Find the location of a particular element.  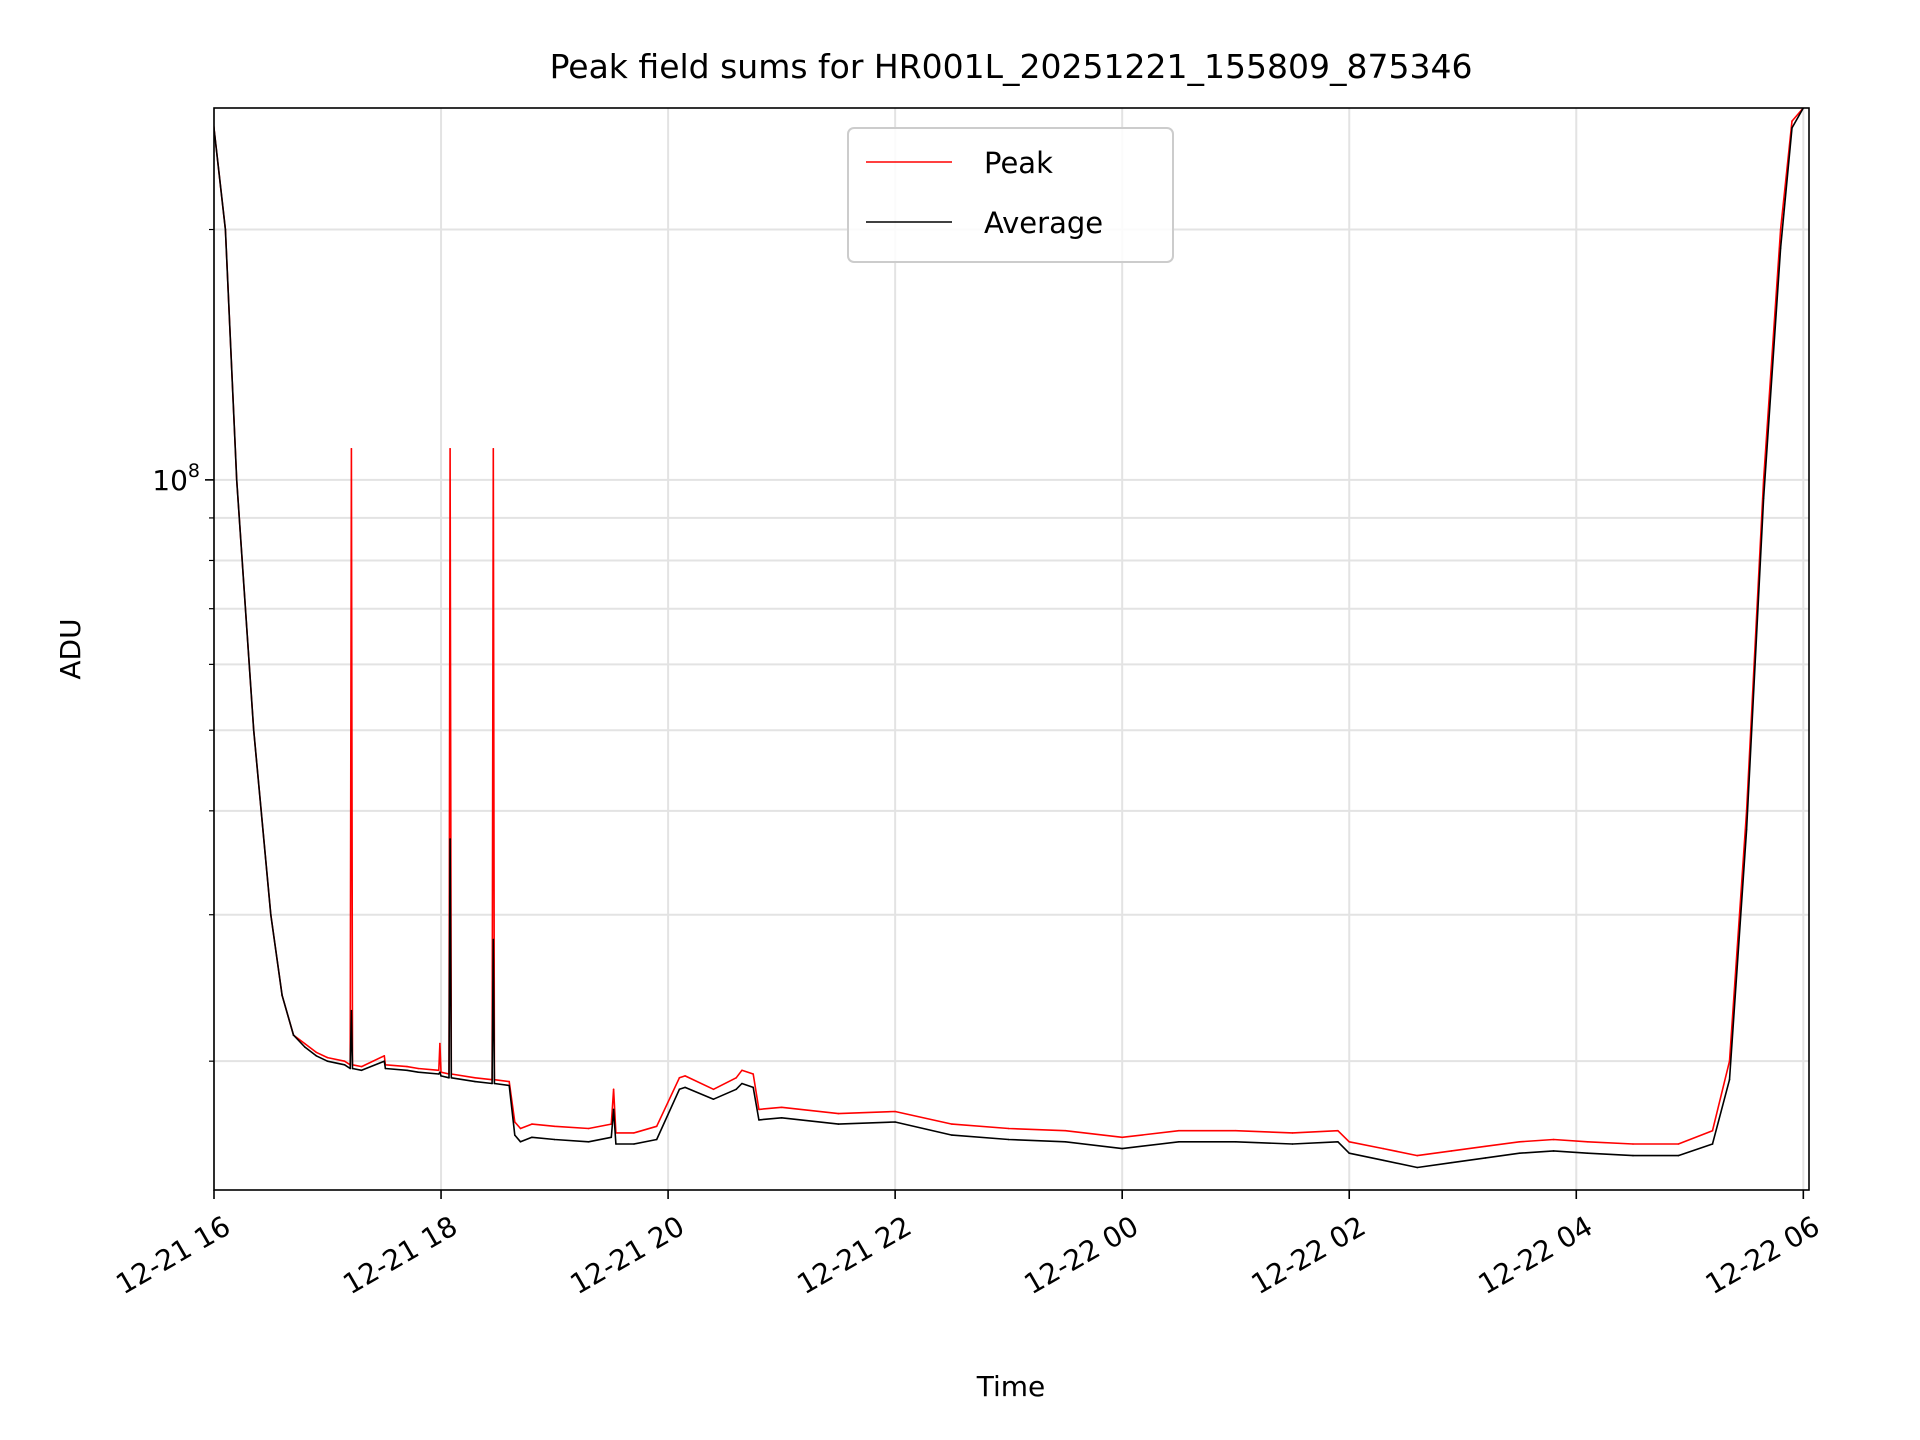

y-axis: 108 is located at coordinates (183, 645).